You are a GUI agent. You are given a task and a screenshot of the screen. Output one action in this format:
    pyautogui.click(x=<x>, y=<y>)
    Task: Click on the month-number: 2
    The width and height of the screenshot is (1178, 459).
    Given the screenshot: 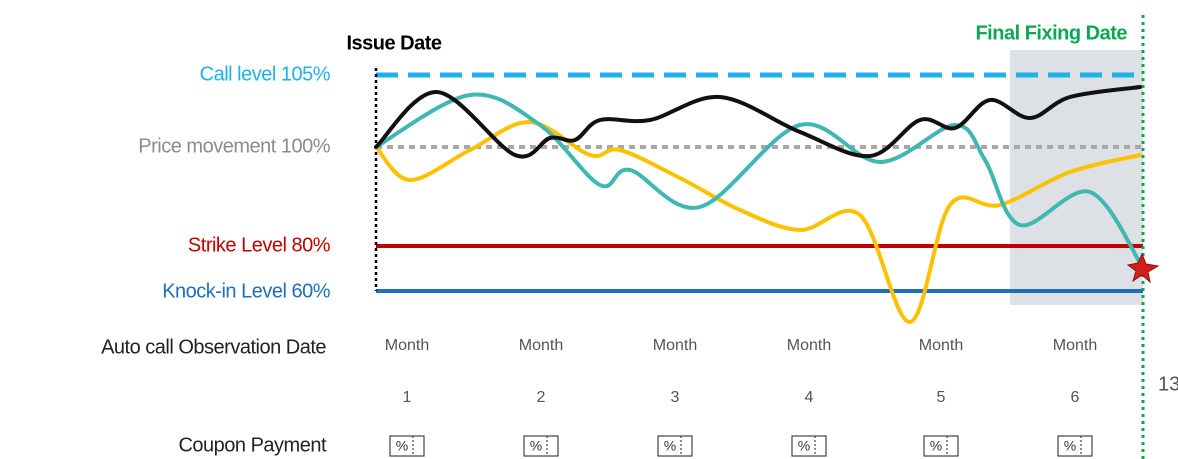 What is the action you would take?
    pyautogui.click(x=541, y=397)
    